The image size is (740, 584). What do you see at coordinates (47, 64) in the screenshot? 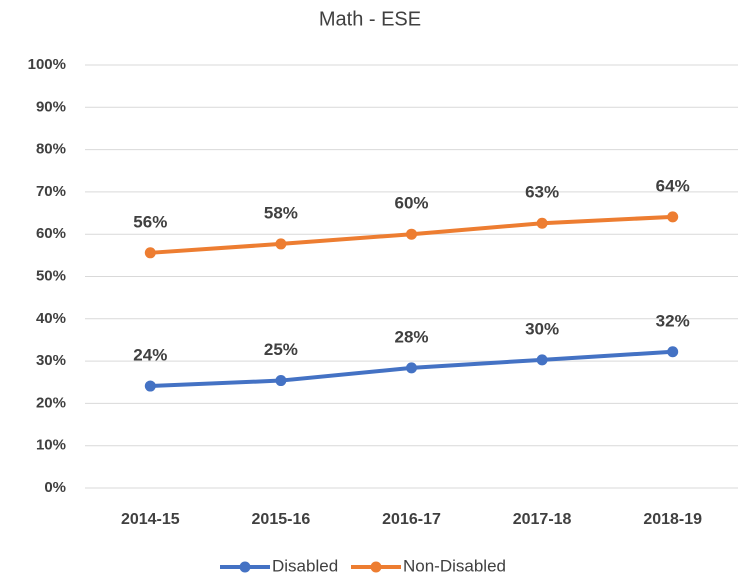
I see `y-tick-label: 100%` at bounding box center [47, 64].